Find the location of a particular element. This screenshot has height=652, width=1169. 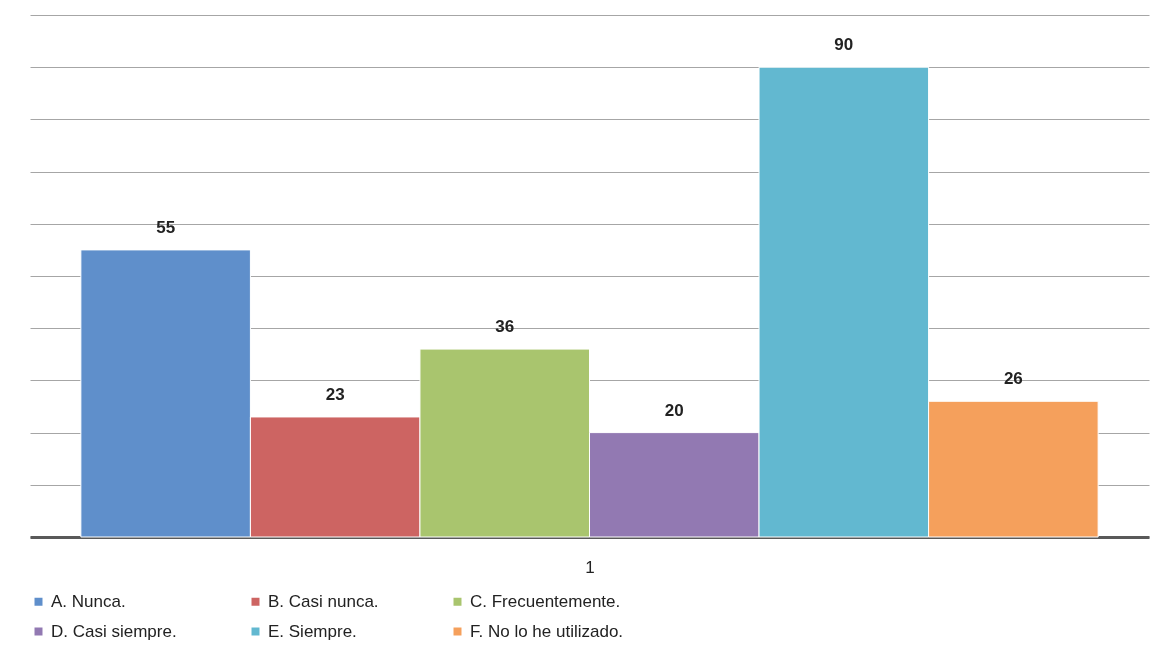

data-label: 26 is located at coordinates (1013, 379).